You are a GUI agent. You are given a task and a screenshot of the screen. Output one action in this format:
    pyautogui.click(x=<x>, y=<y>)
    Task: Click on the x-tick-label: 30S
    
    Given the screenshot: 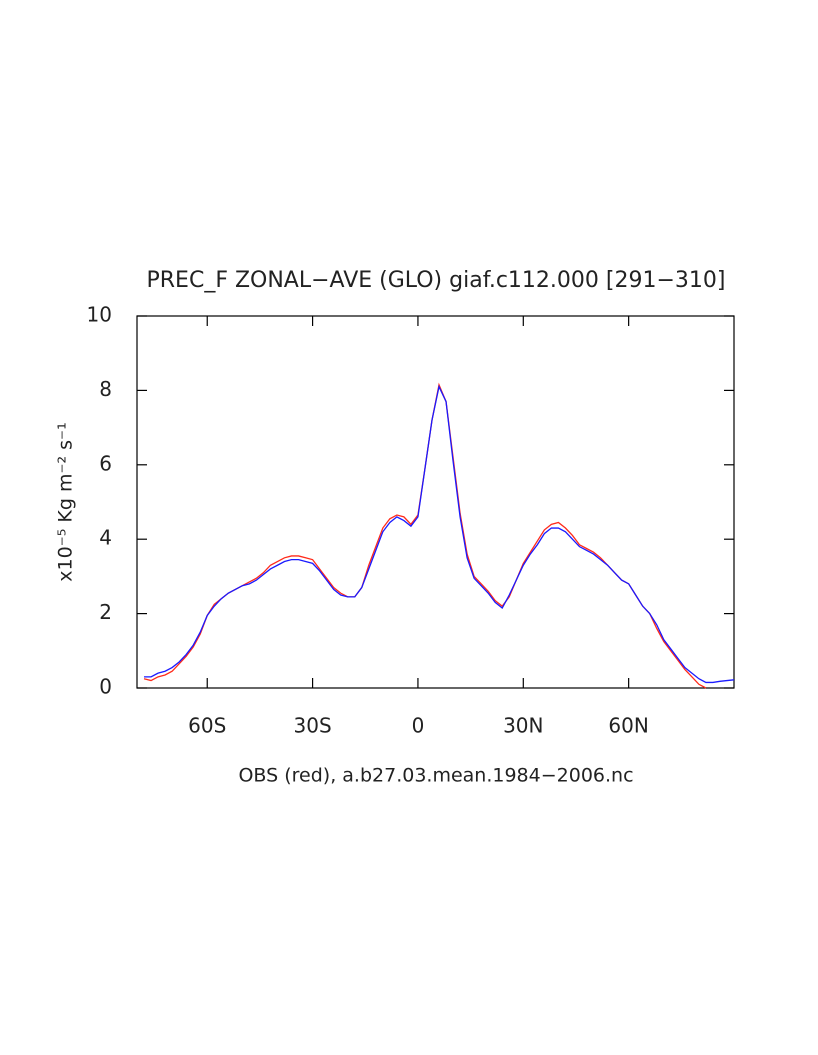 What is the action you would take?
    pyautogui.click(x=313, y=726)
    